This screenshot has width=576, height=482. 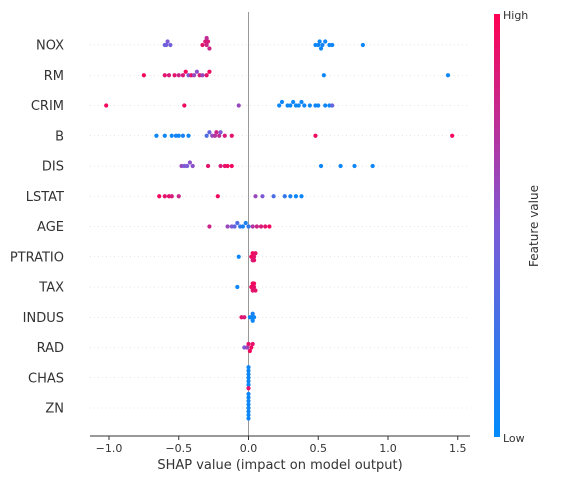 I want to click on feature-label-nox: NOX, so click(x=50, y=46).